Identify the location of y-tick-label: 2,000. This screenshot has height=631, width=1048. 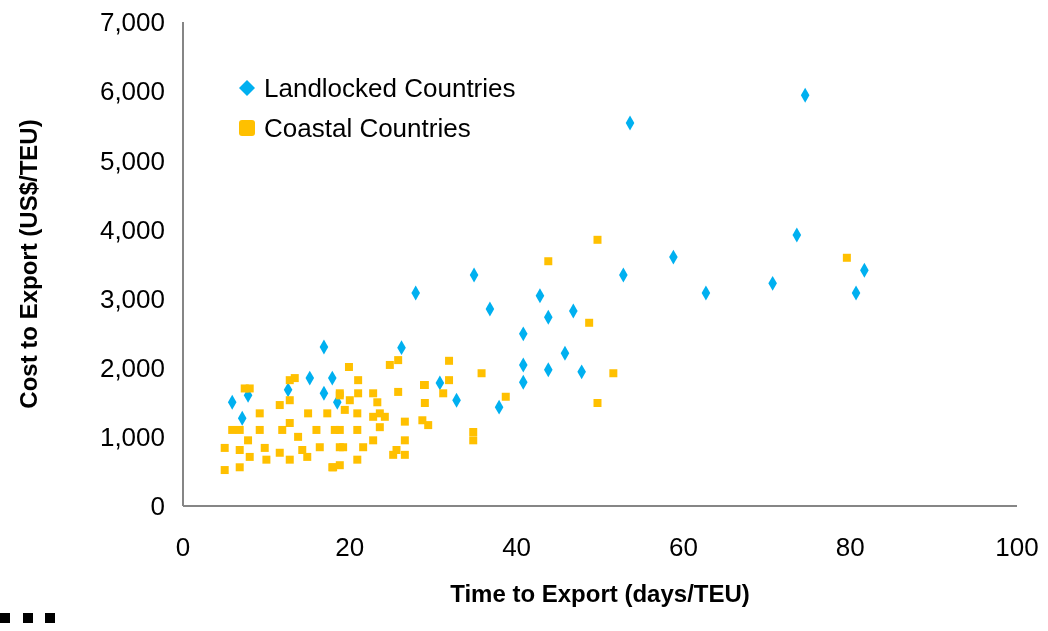
(132, 367).